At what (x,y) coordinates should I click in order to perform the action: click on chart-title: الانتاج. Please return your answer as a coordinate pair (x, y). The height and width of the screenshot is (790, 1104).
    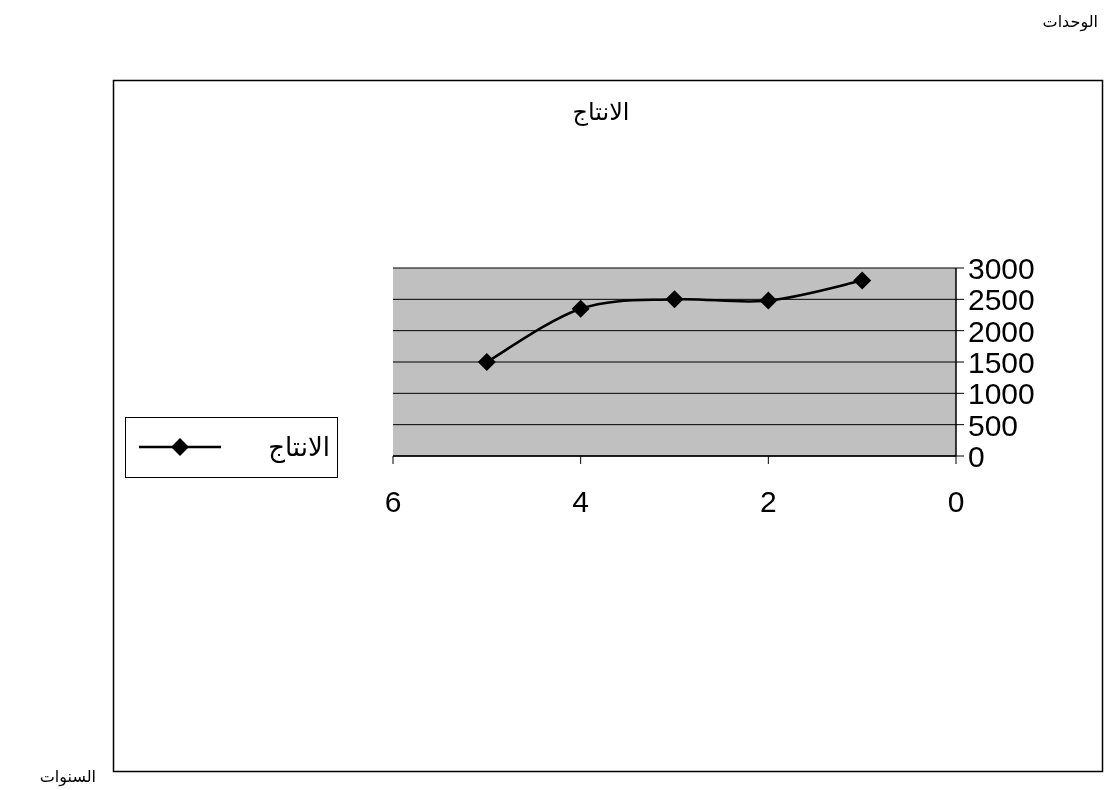
    Looking at the image, I should click on (601, 112).